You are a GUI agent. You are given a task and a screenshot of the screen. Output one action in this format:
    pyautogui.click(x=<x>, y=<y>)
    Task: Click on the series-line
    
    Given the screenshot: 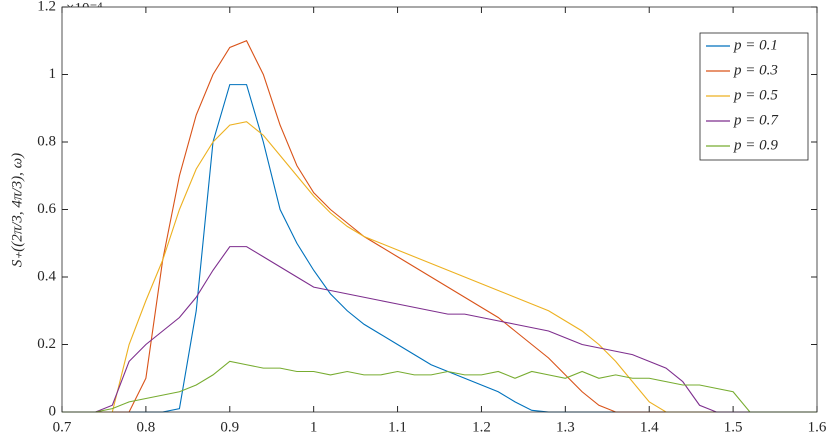 What is the action you would take?
    pyautogui.click(x=439, y=386)
    